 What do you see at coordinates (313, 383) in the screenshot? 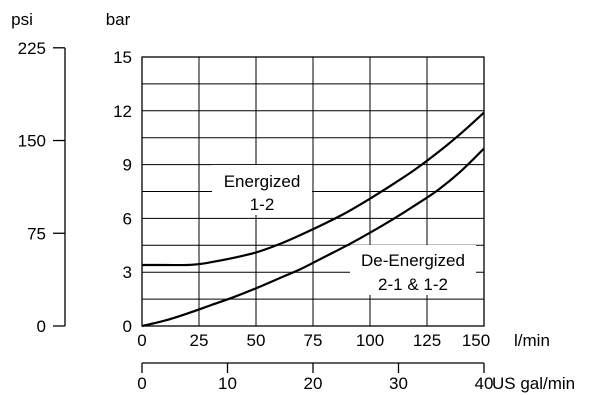
I see `gpm-tick-label-2: 20` at bounding box center [313, 383].